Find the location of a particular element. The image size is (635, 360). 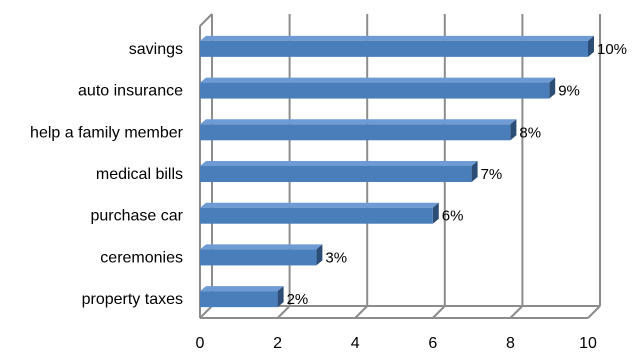

x-tick-label: 0 is located at coordinates (200, 343).